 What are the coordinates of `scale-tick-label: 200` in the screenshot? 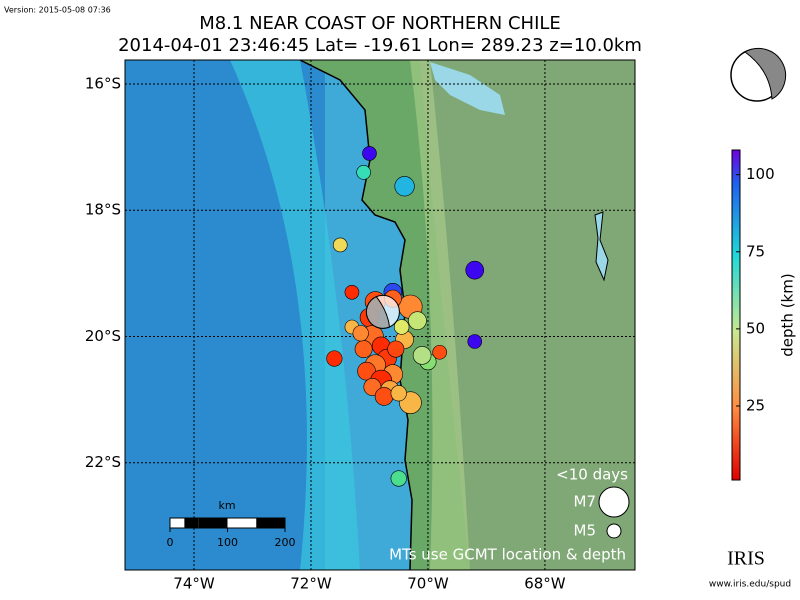 It's located at (285, 542).